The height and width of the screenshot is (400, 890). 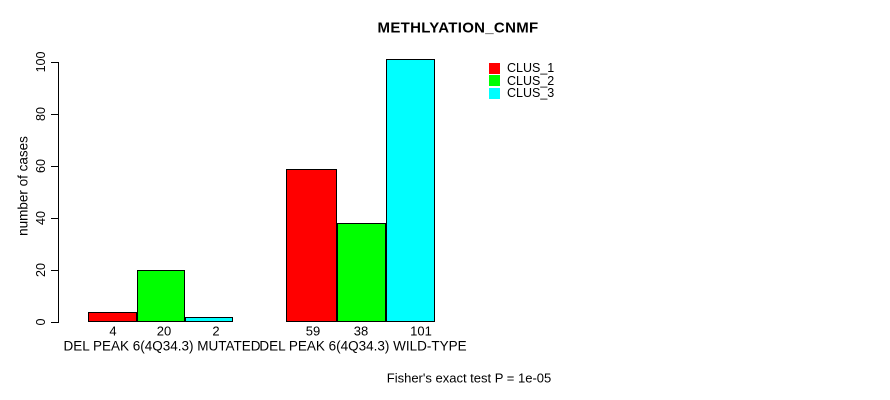 I want to click on y-tick-label-20: 20, so click(x=41, y=270).